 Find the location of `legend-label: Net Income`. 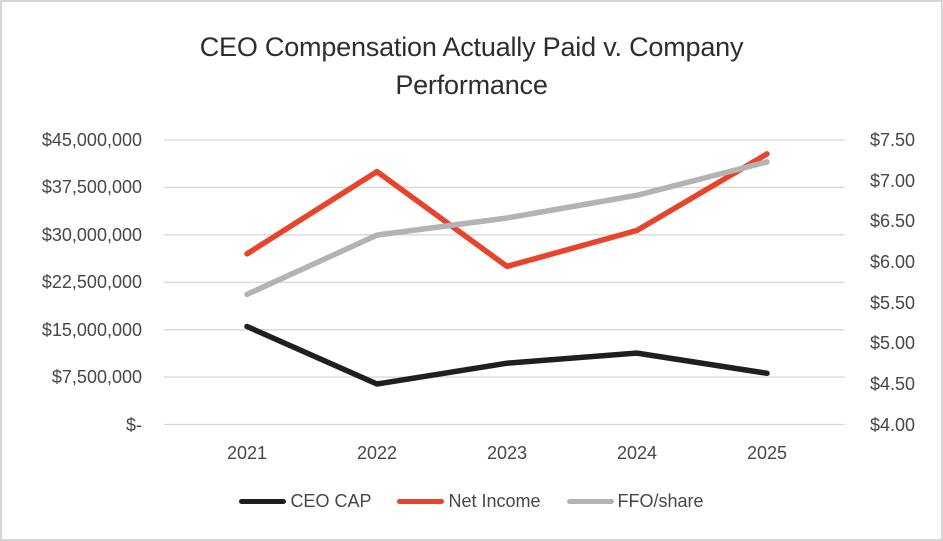

legend-label: Net Income is located at coordinates (494, 501).